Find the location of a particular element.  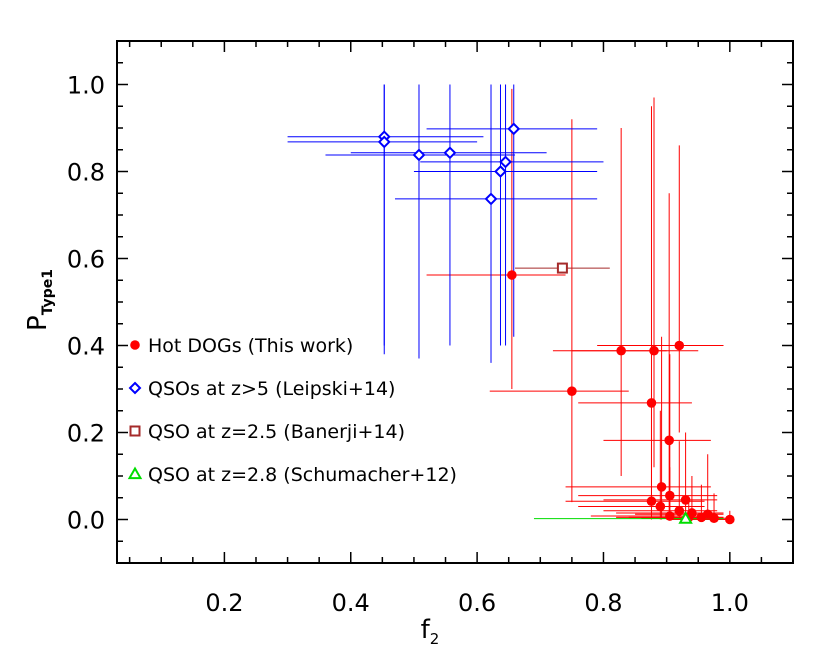

y-tick-label-3: 0.6 is located at coordinates (86, 260).